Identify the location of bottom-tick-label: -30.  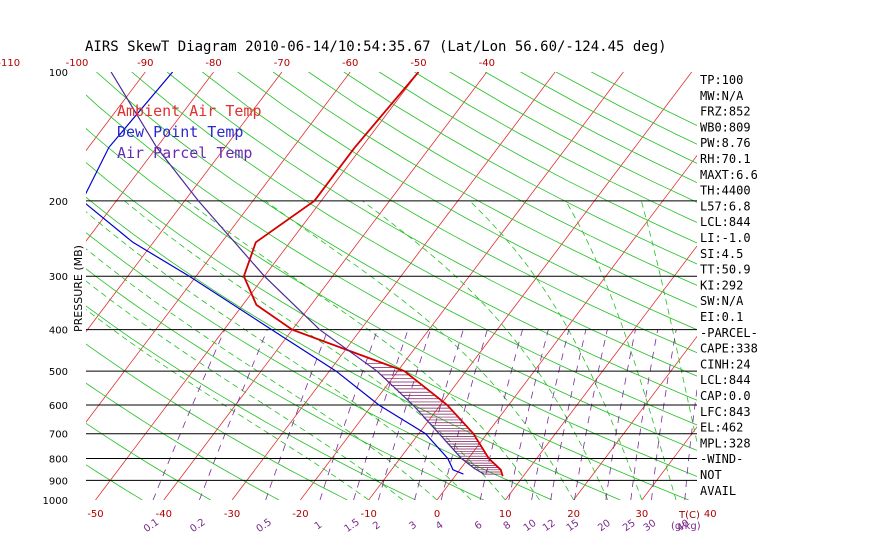
(232, 514).